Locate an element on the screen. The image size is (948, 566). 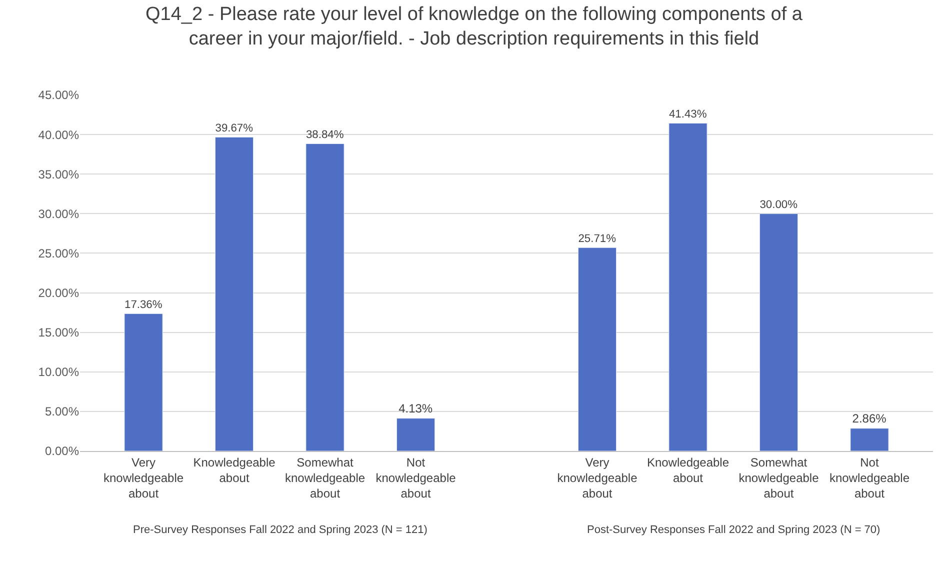
y-tick-label: 10.00% is located at coordinates (59, 372).